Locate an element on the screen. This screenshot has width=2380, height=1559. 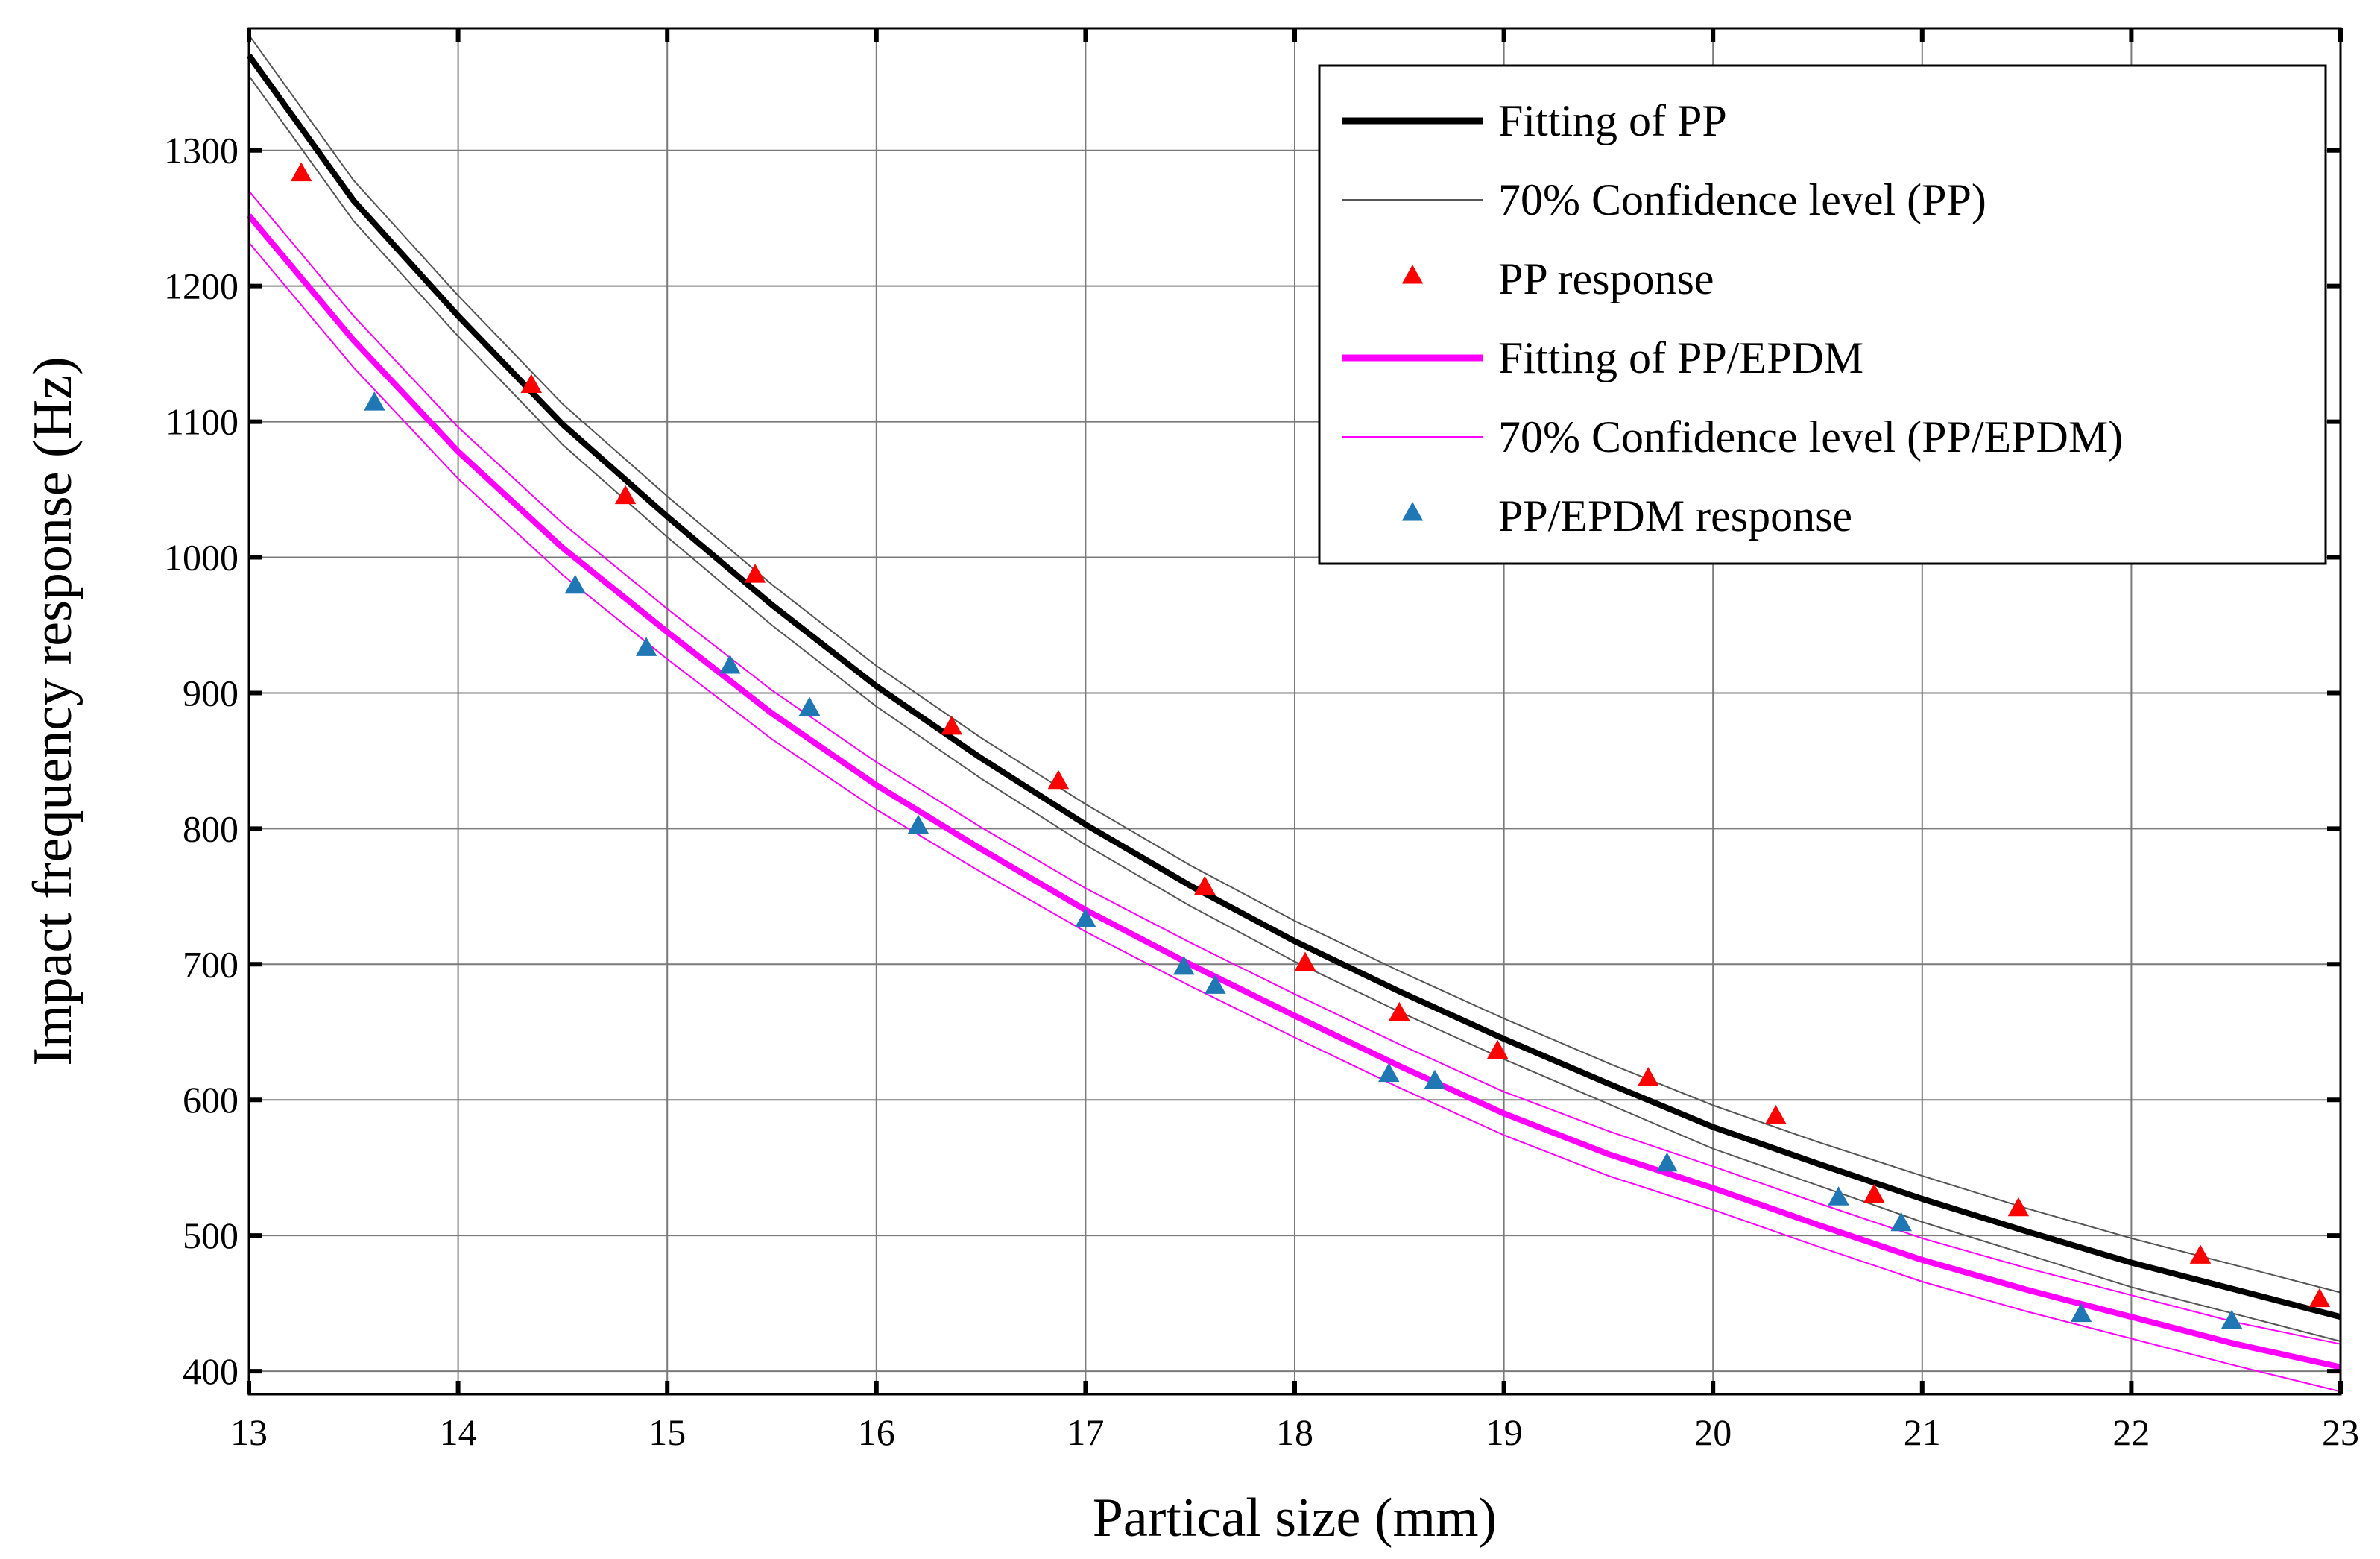
x-tick-label: 18 is located at coordinates (1294, 1432).